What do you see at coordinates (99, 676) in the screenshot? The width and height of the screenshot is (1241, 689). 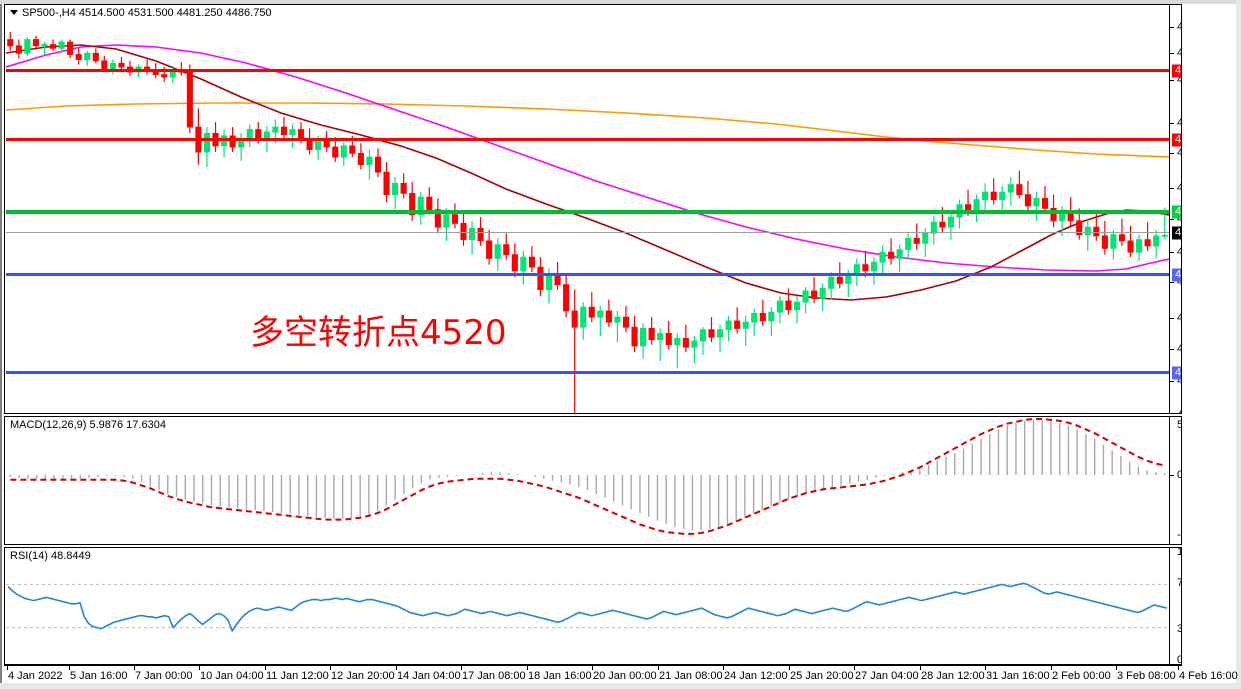 I see `time-axis-label: 5 Jan 16:00` at bounding box center [99, 676].